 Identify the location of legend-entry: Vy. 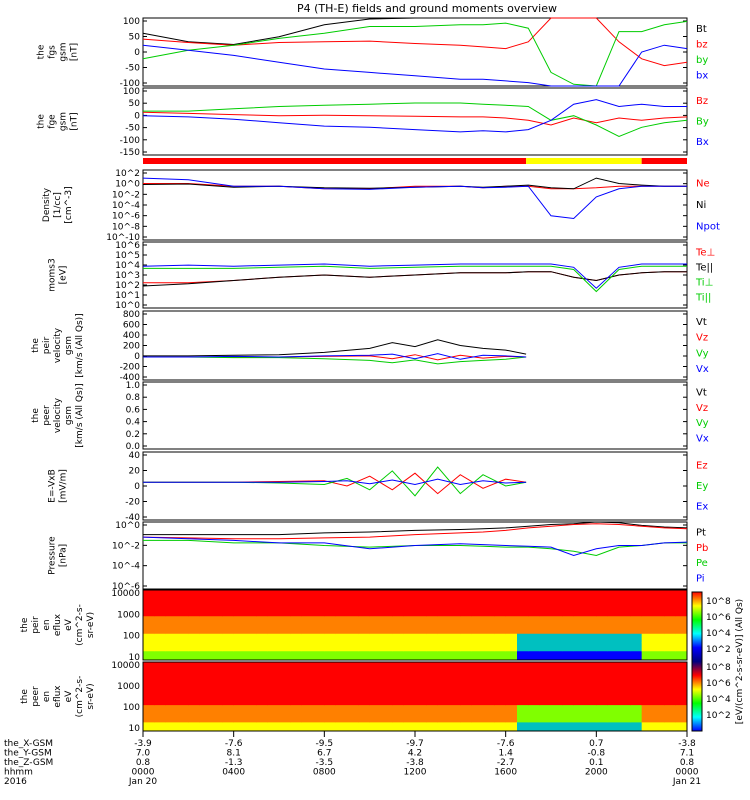
(702, 353).